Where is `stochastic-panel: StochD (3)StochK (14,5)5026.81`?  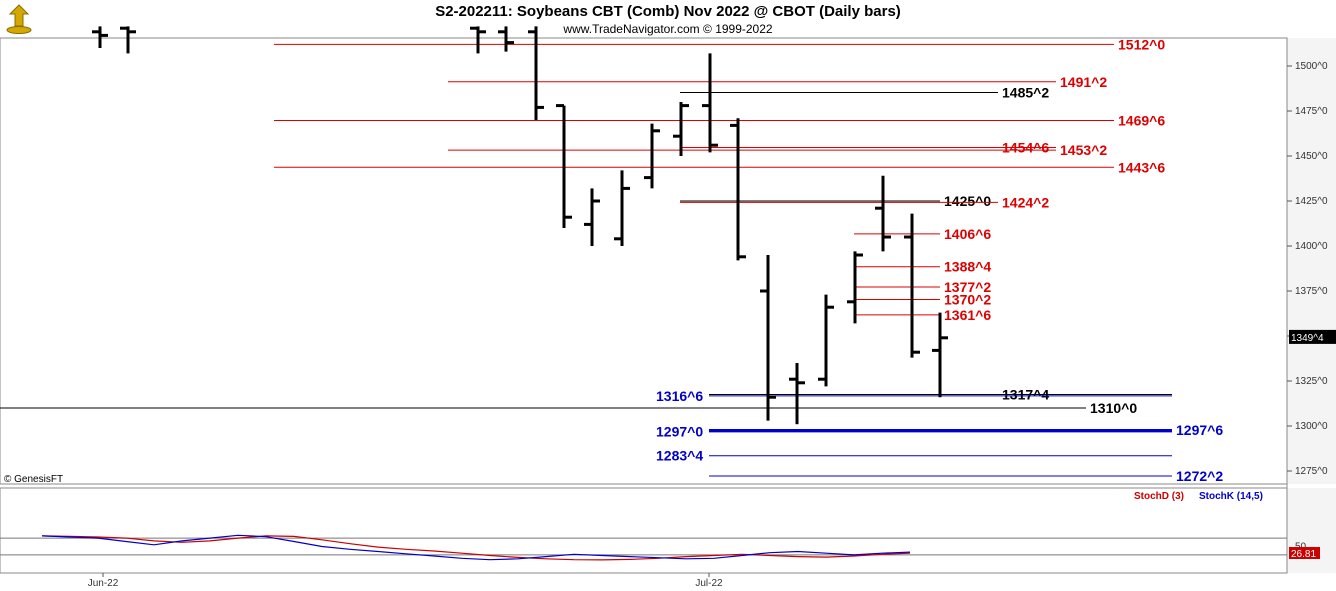
stochastic-panel: StochD (3)StochK (14,5)5026.81 is located at coordinates (660, 526).